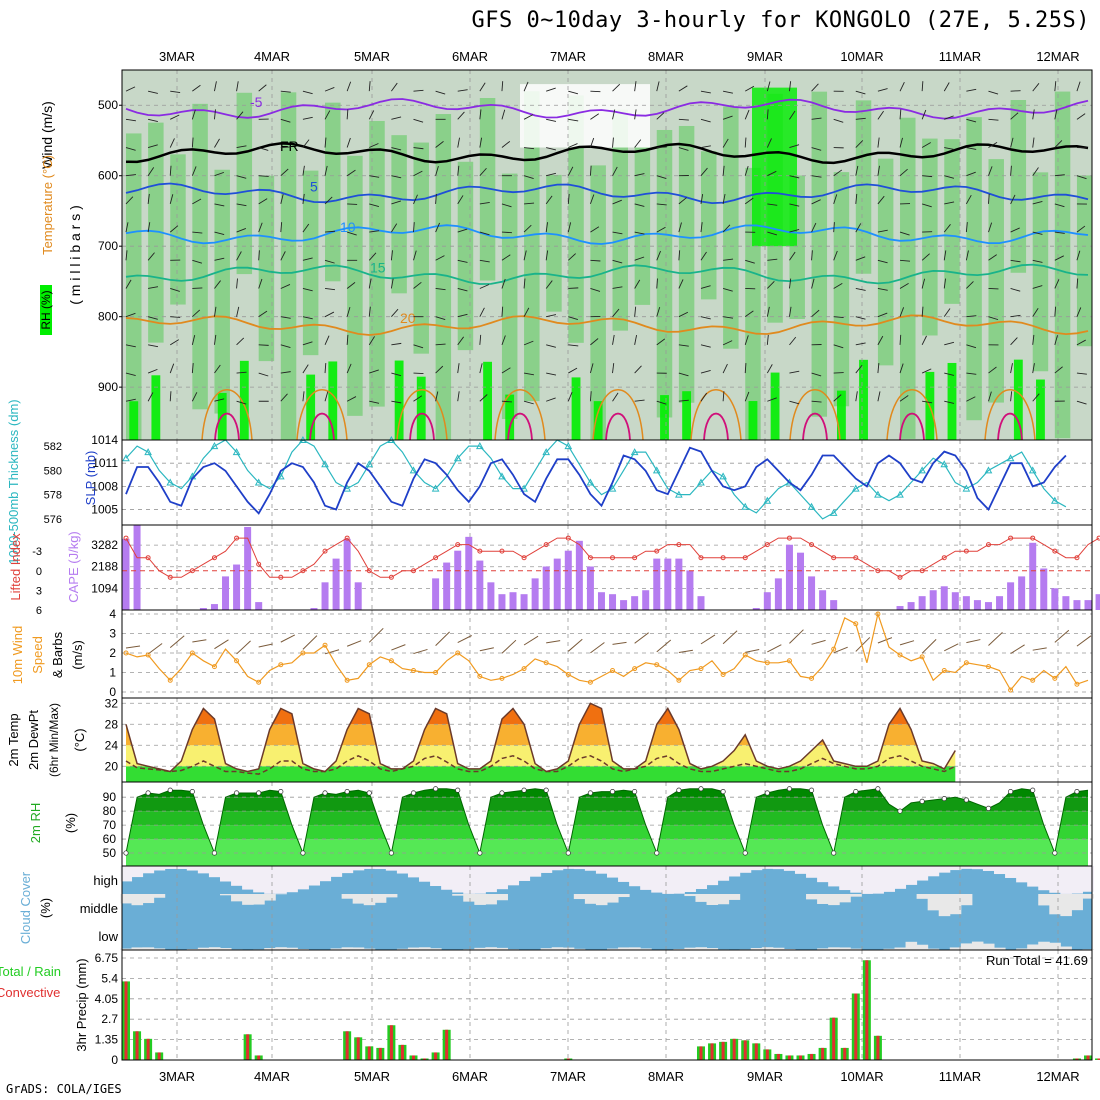 The height and width of the screenshot is (1100, 1100). I want to click on date-label-top: 11MAR, so click(960, 56).